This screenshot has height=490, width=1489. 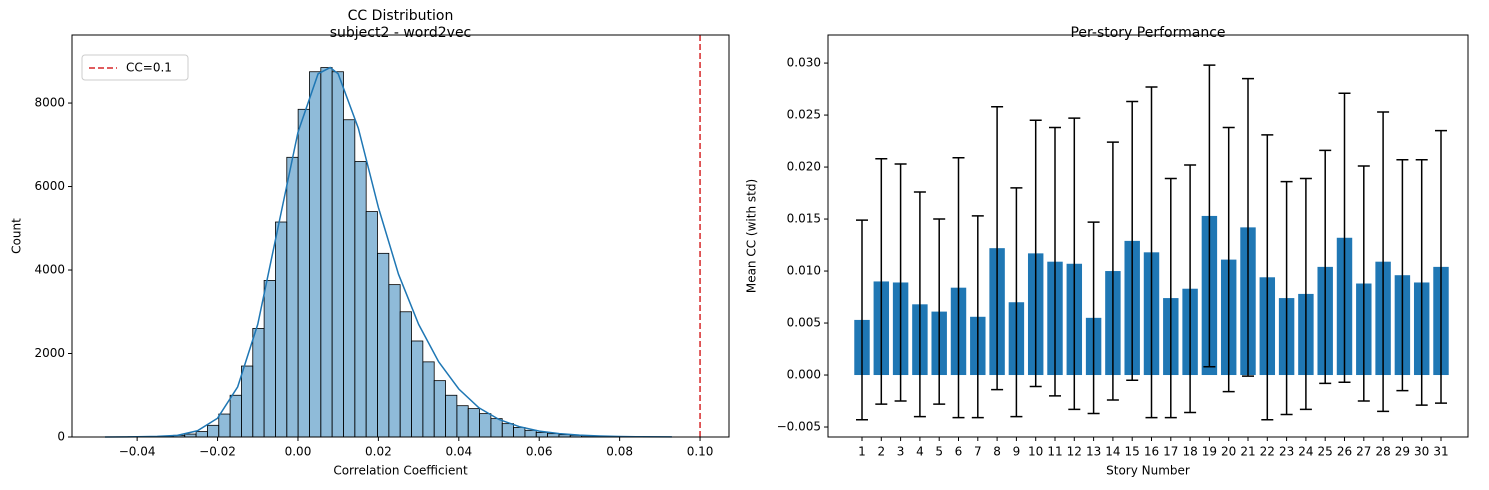 What do you see at coordinates (1402, 452) in the screenshot?
I see `x-tick-label: 29` at bounding box center [1402, 452].